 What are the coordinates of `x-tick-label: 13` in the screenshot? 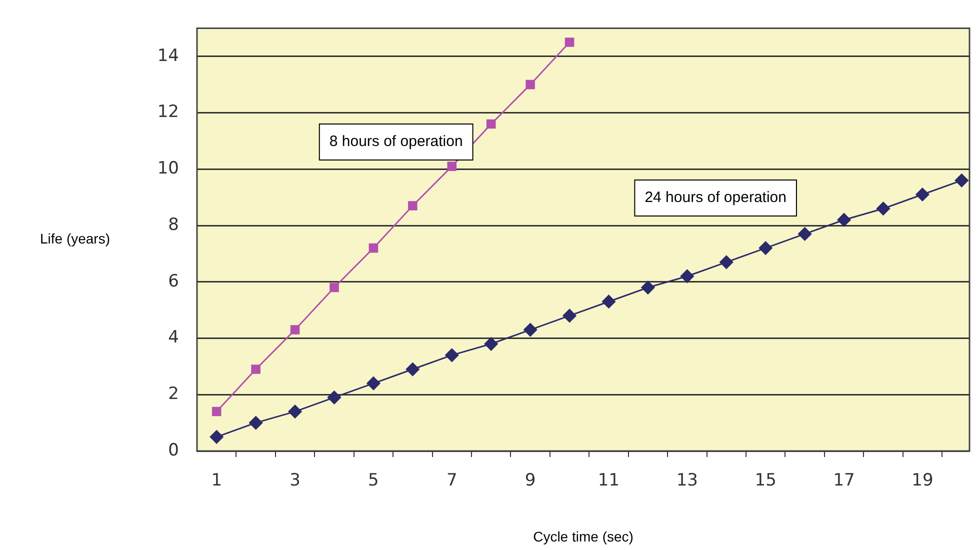 It's located at (687, 480).